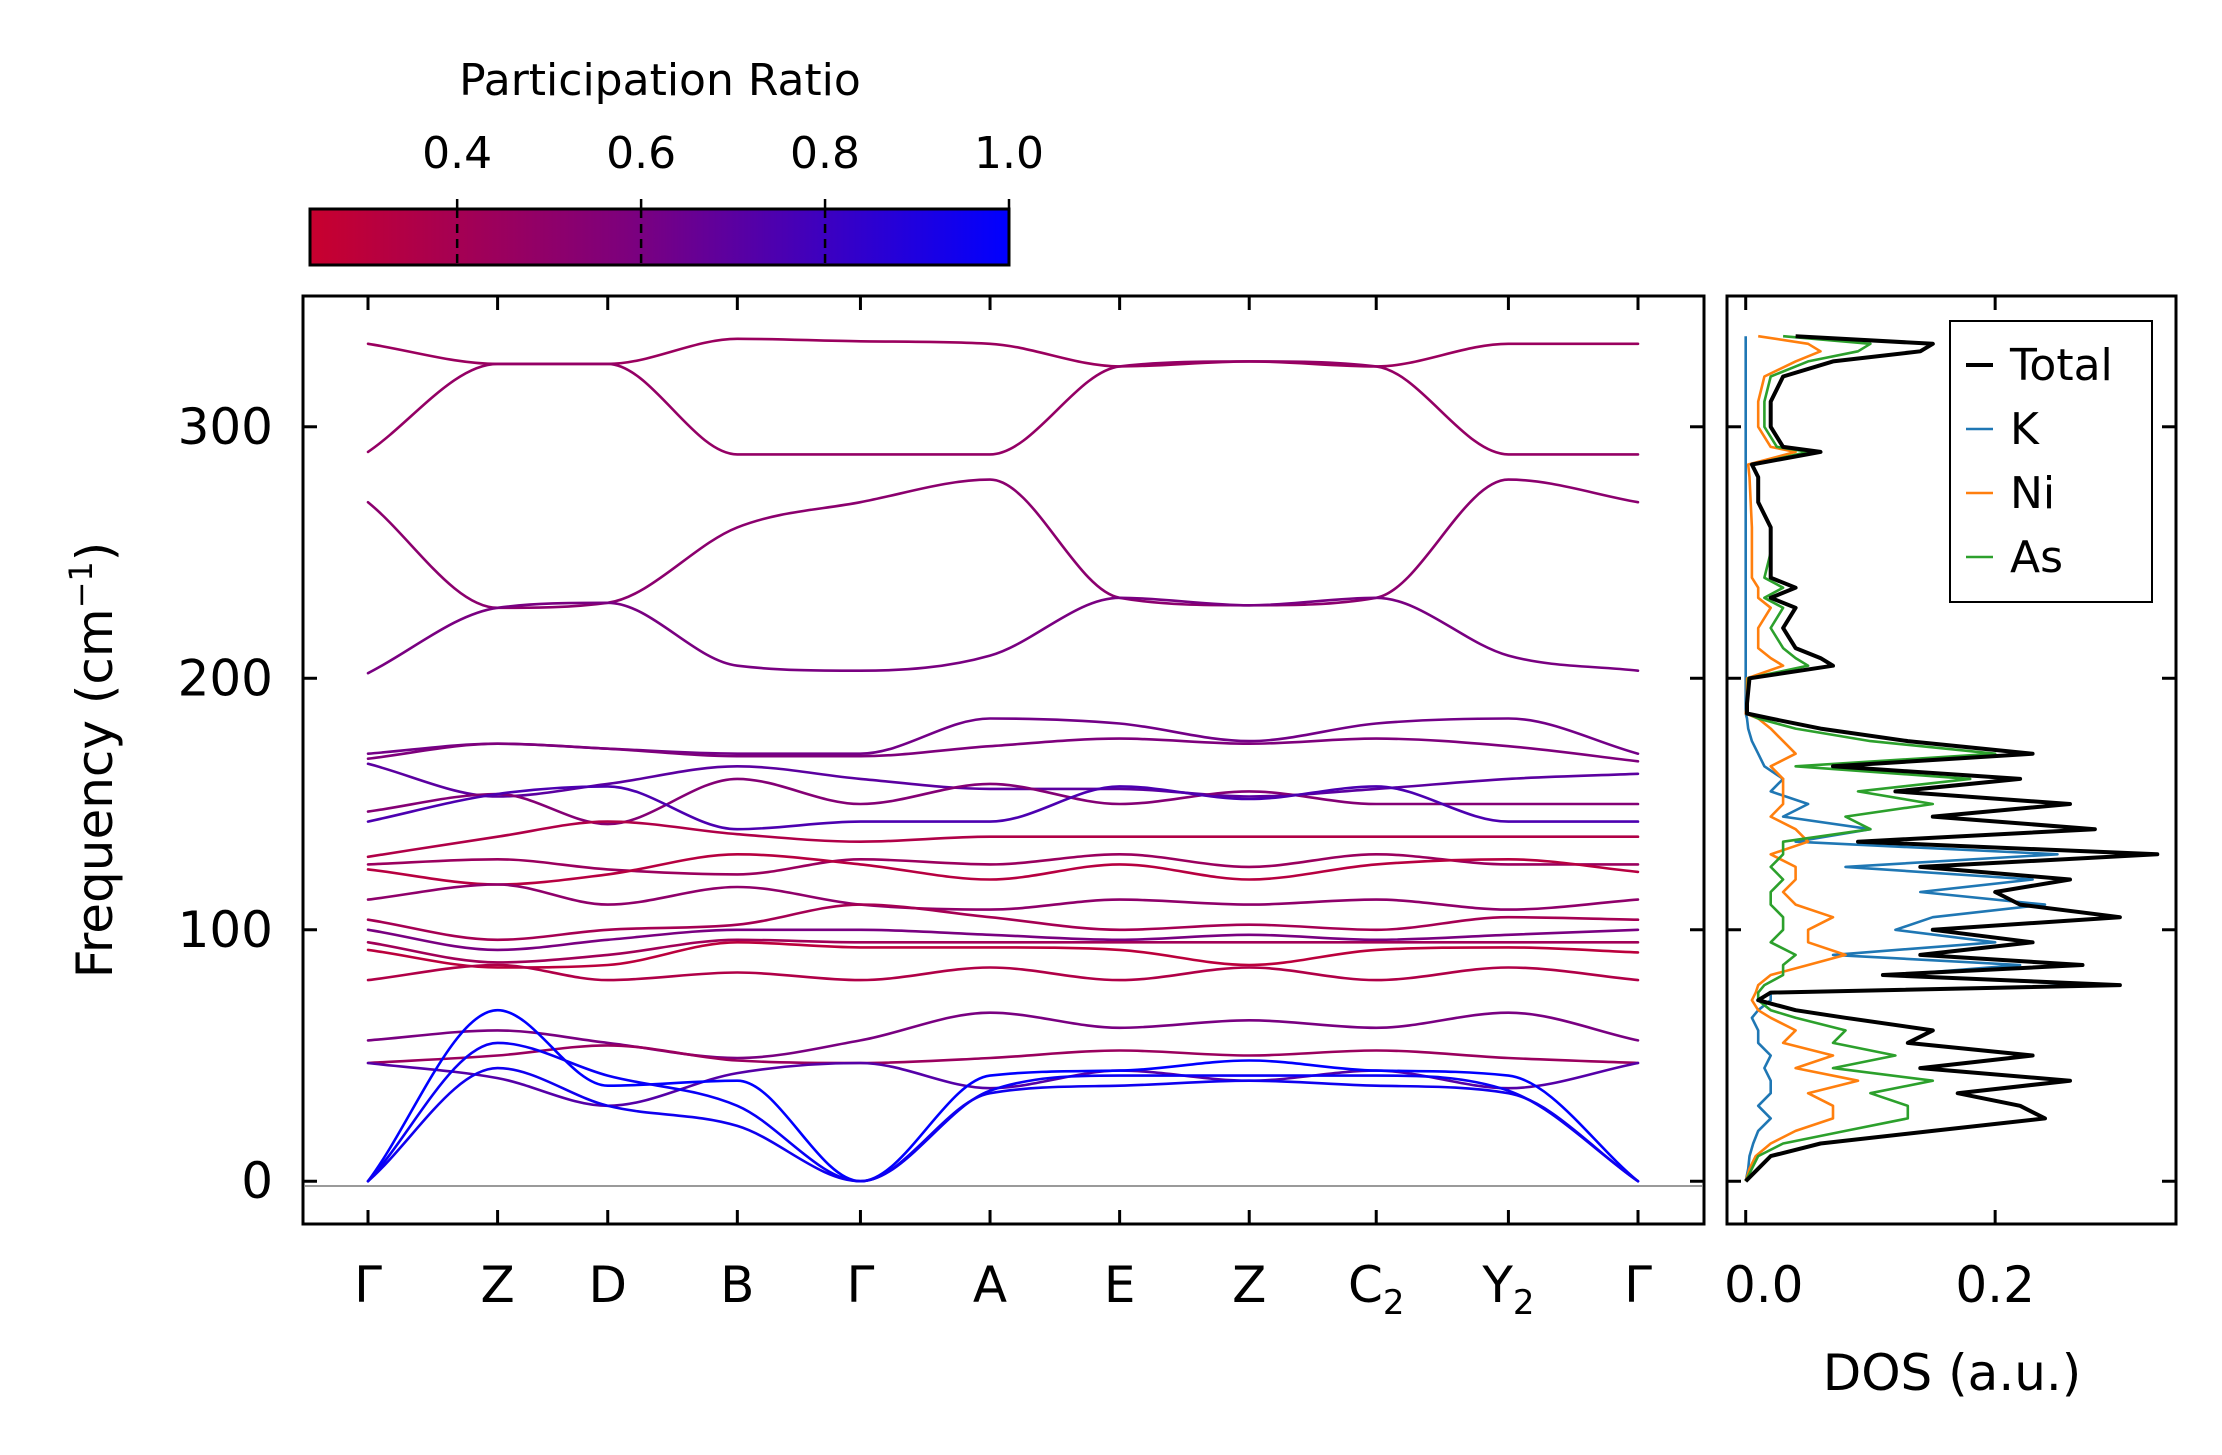  I want to click on legend-label: Ni, so click(2032, 493).